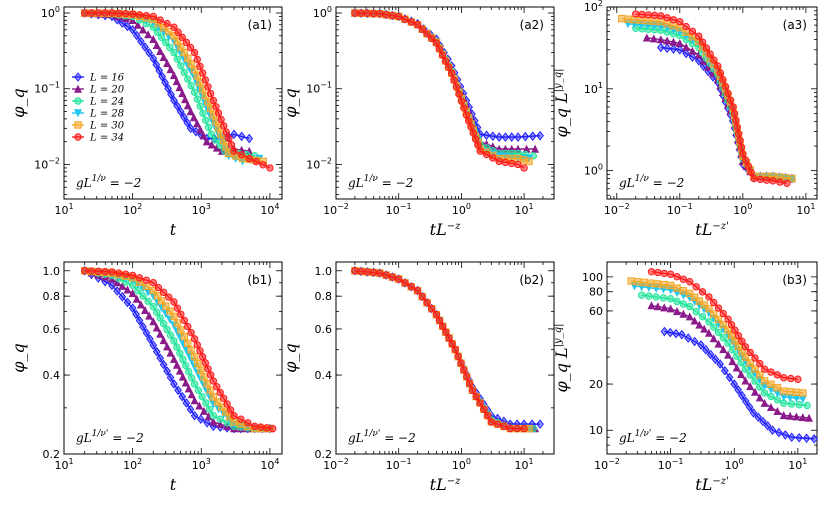 The height and width of the screenshot is (509, 831). Describe the element at coordinates (201, 209) in the screenshot. I see `x-tick-label: 10³` at that location.